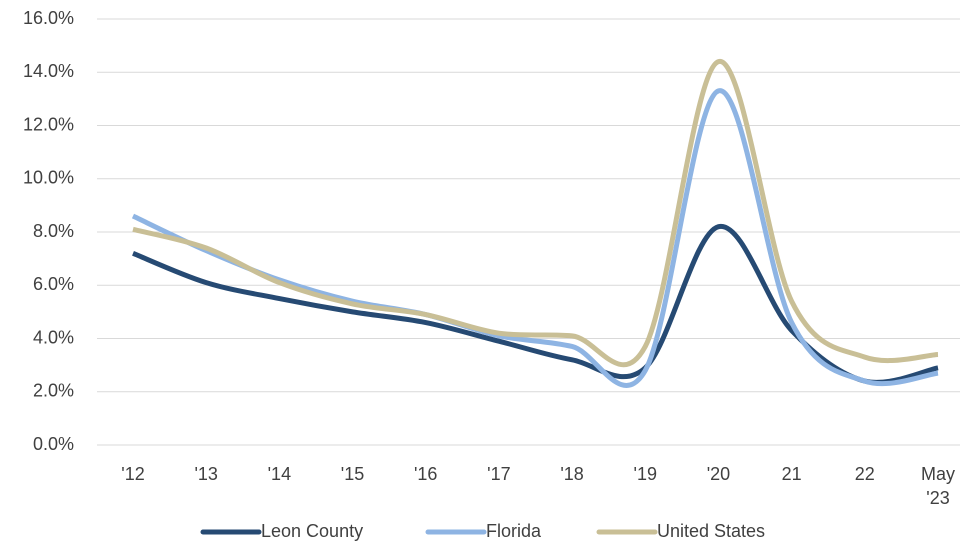 The width and height of the screenshot is (964, 546). Describe the element at coordinates (425, 474) in the screenshot. I see `x-tick-label: '16` at that location.